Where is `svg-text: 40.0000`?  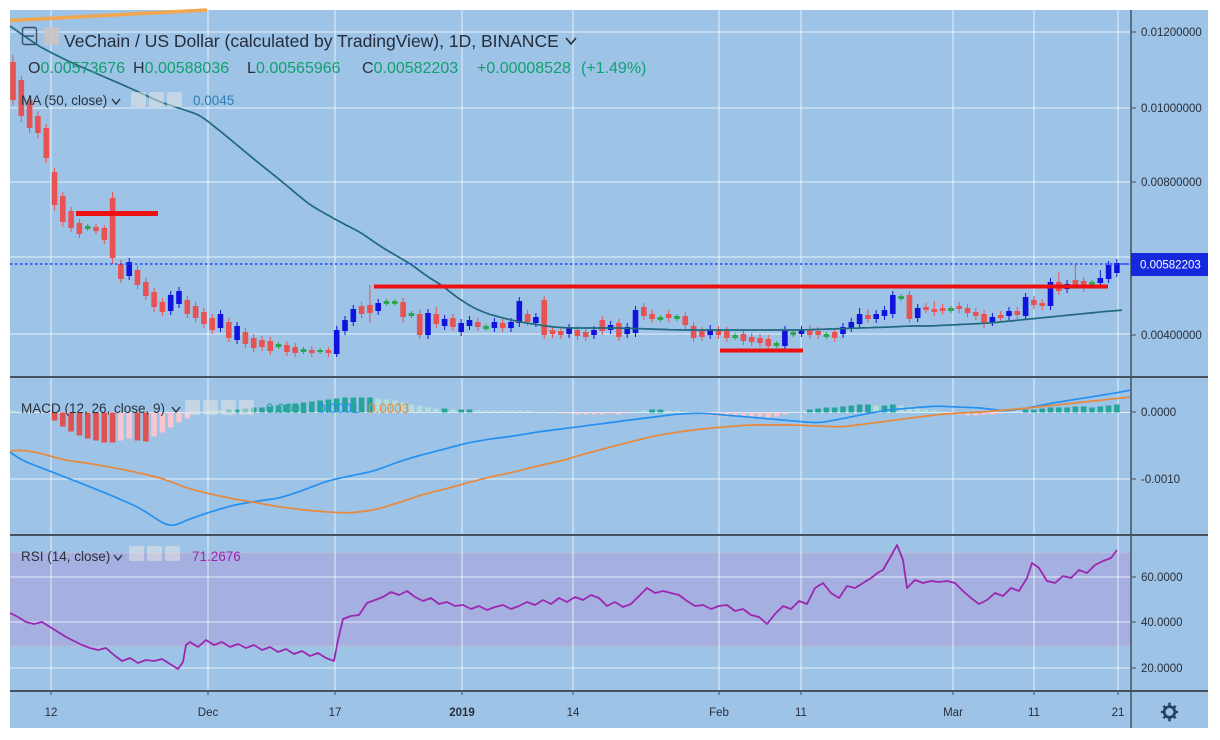
svg-text: 40.0000 is located at coordinates (1162, 623).